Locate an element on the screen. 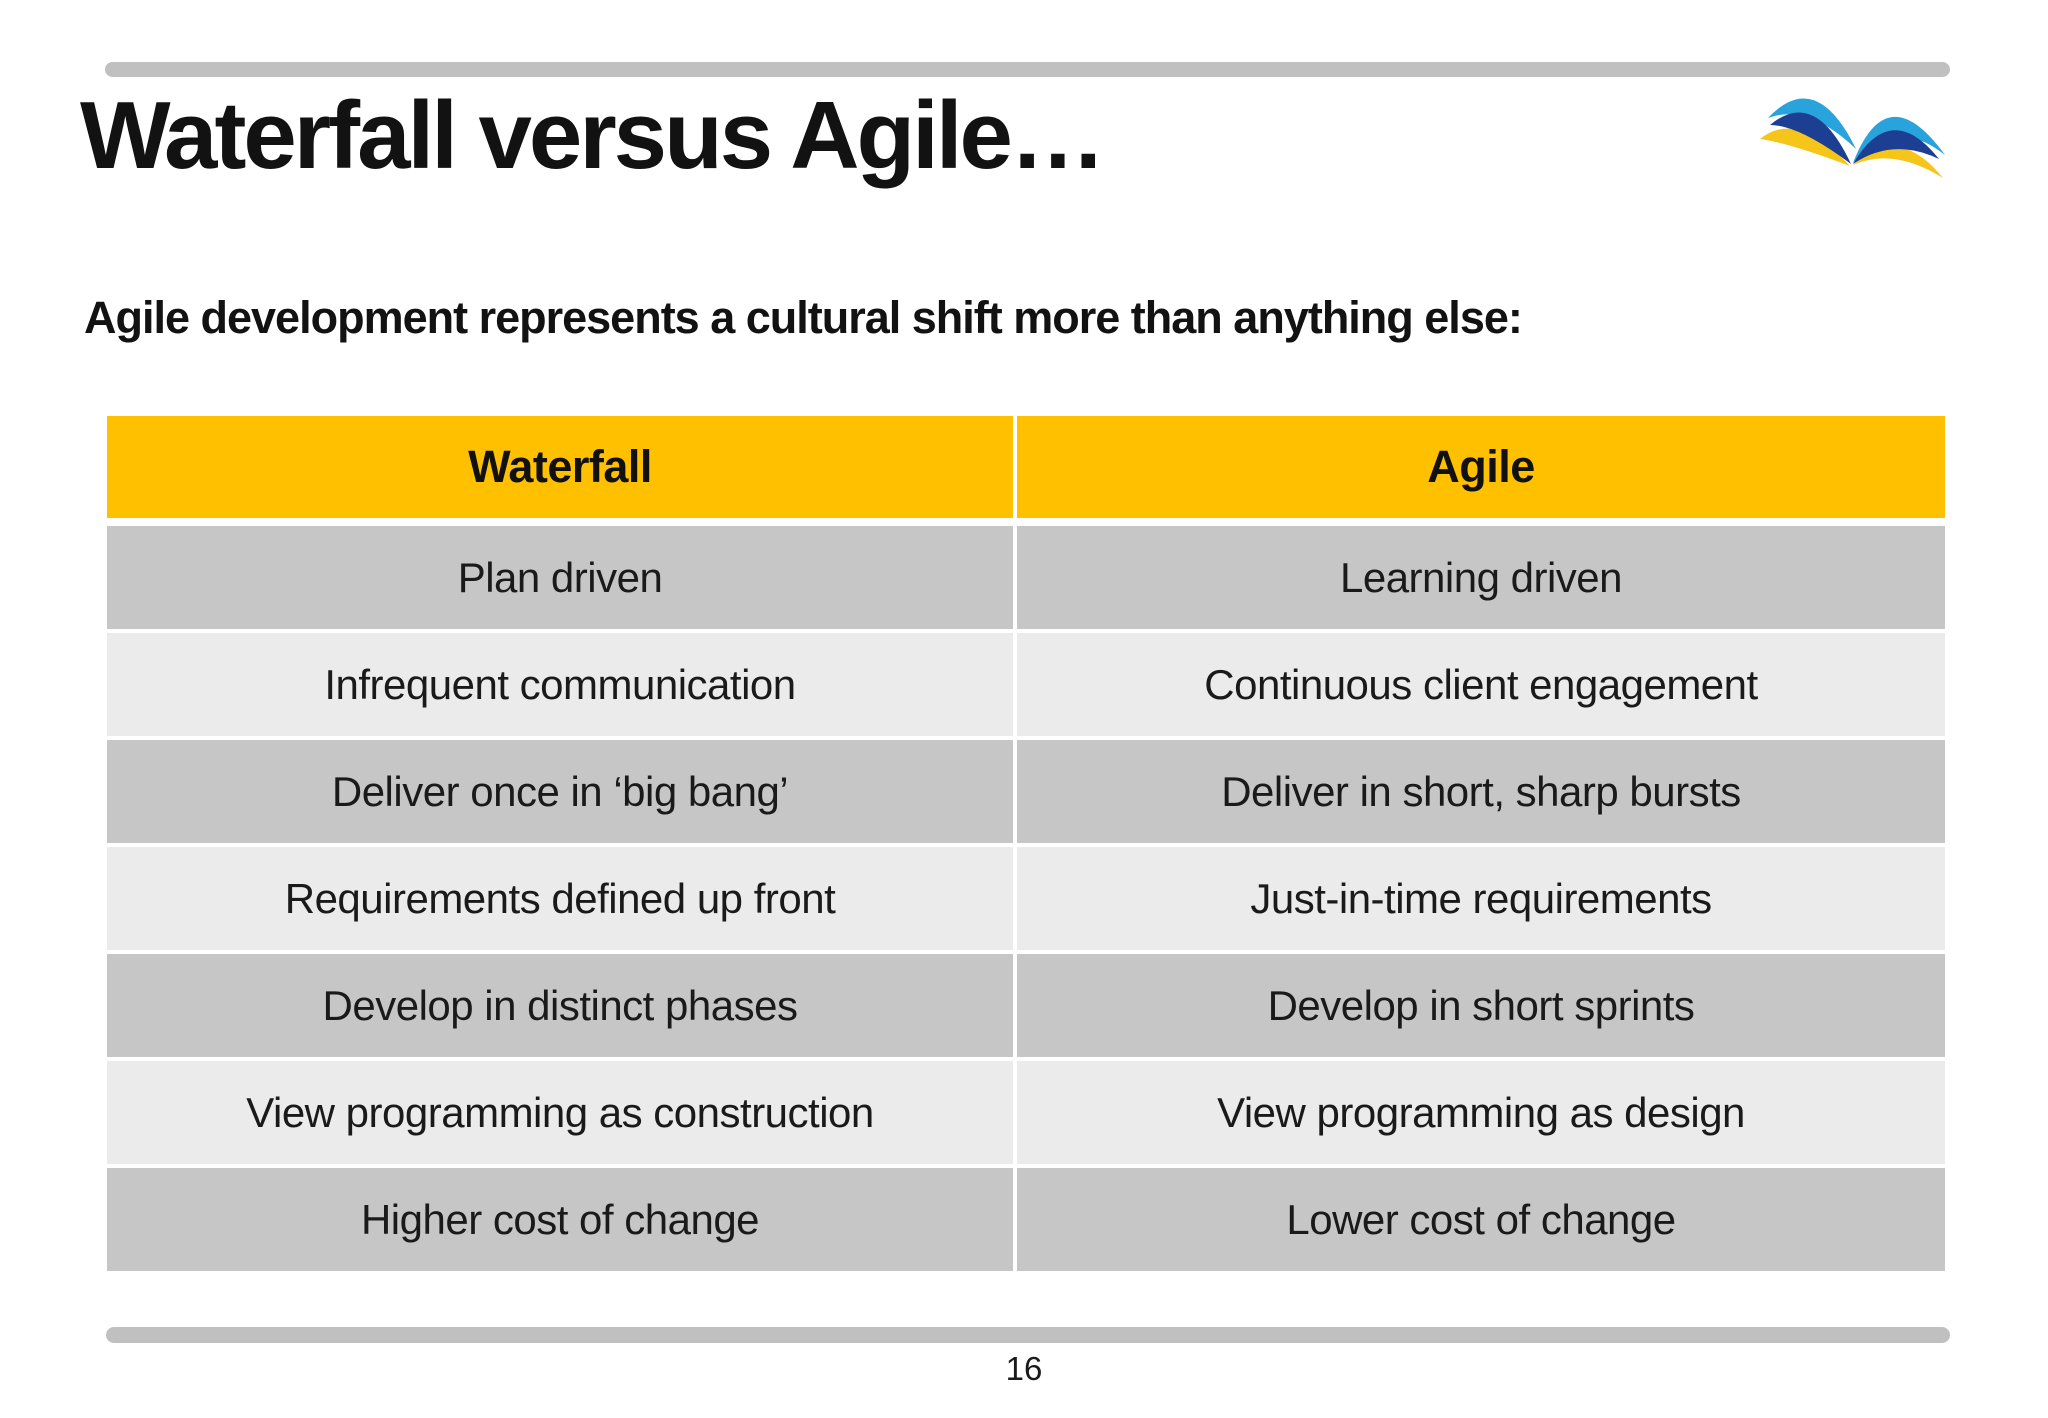 The width and height of the screenshot is (2048, 1418). logo-right-cyan-swoosh is located at coordinates (1899, 139).